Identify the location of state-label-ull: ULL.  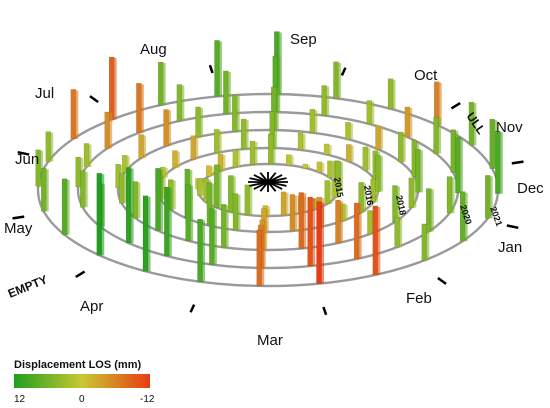
(476, 123).